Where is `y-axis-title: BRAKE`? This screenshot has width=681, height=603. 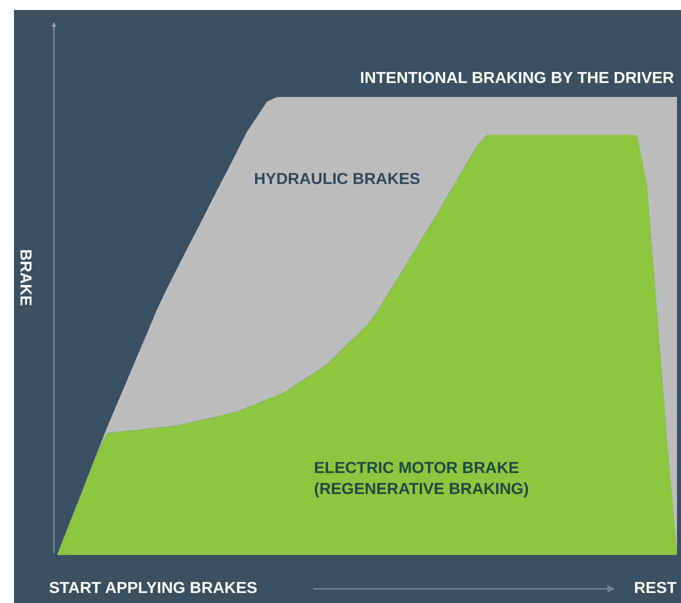
y-axis-title: BRAKE is located at coordinates (25, 277).